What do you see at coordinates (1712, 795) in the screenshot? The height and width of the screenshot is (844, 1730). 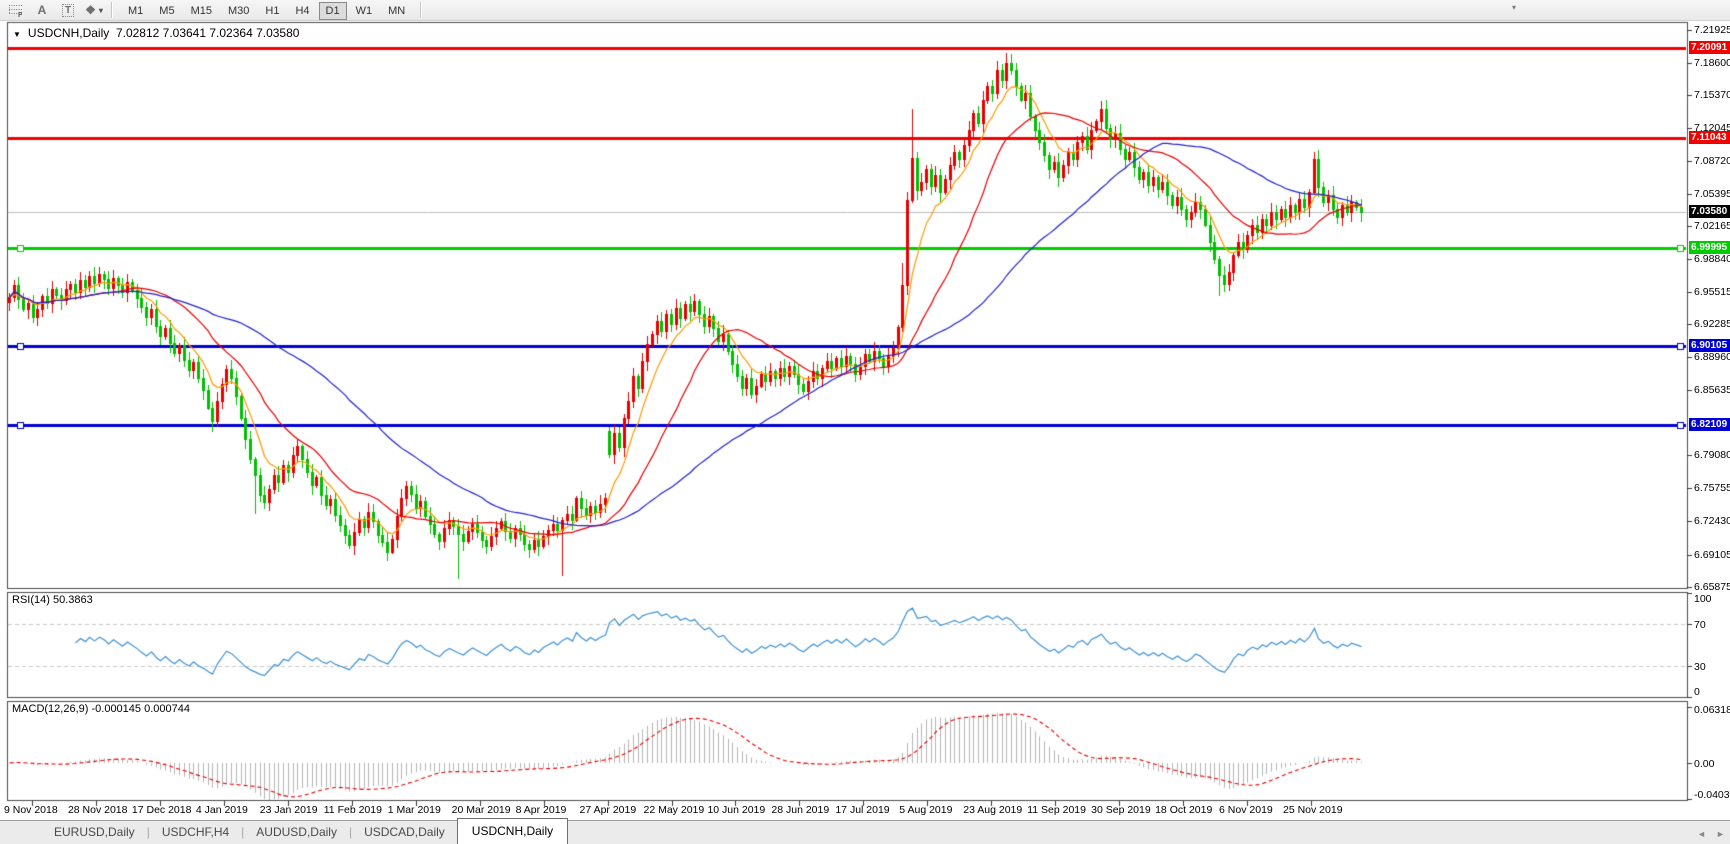 I see `macd-level-label: -0.040355` at bounding box center [1712, 795].